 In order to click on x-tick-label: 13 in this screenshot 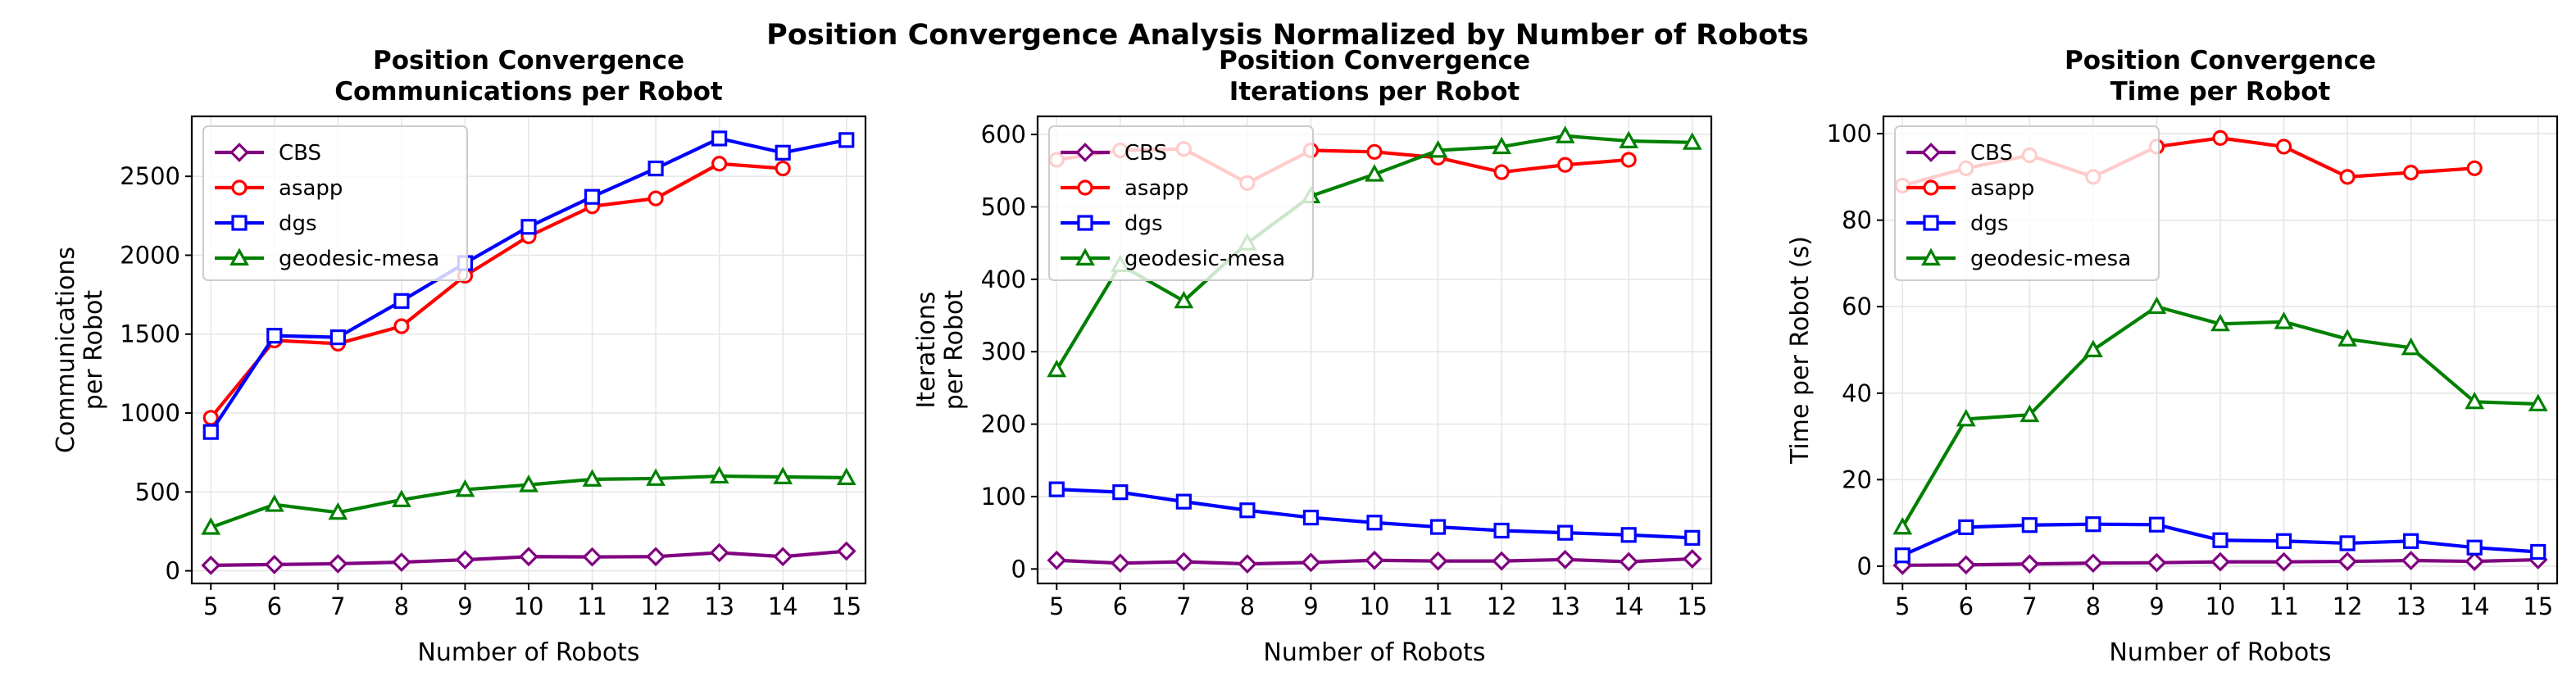, I will do `click(2411, 606)`.